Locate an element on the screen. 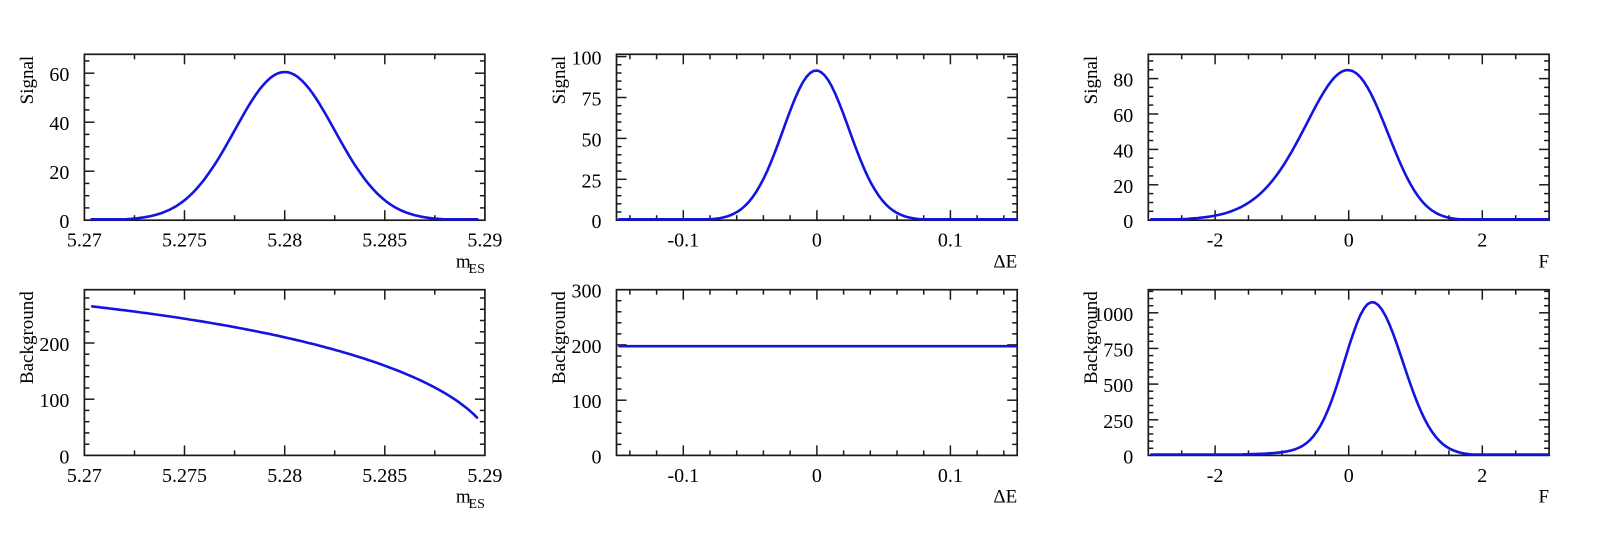 This screenshot has width=1604, height=544. svg-text: 1000 is located at coordinates (1113, 315).